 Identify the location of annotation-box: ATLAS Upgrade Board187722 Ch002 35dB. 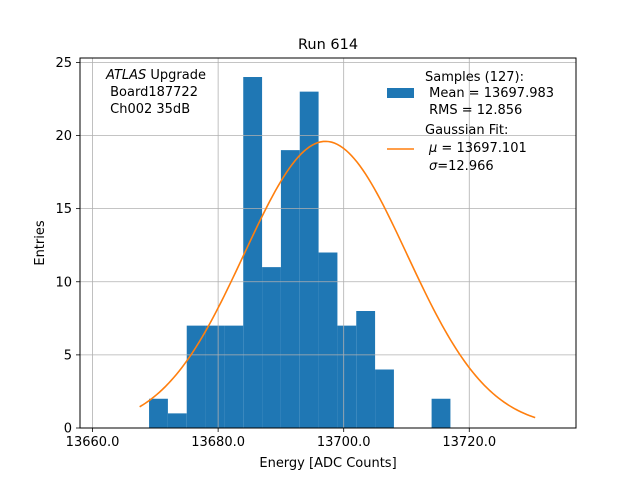
(155, 92).